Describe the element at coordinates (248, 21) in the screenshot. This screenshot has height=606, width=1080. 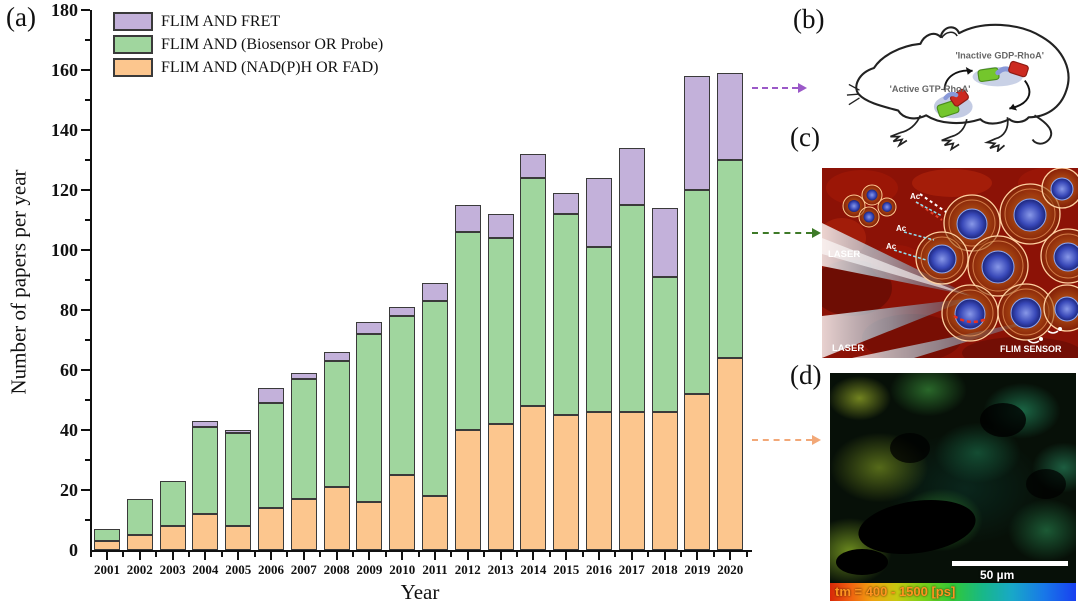
I see `legend-item-fret: FLIM AND FRET` at that location.